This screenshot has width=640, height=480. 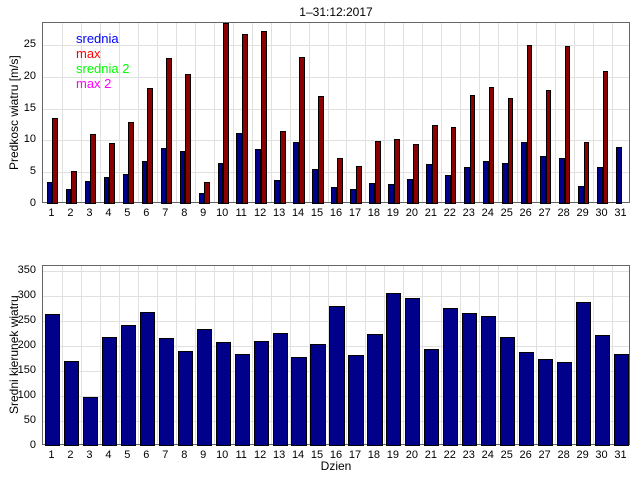 I want to click on x-tick-label: 28, so click(x=563, y=455).